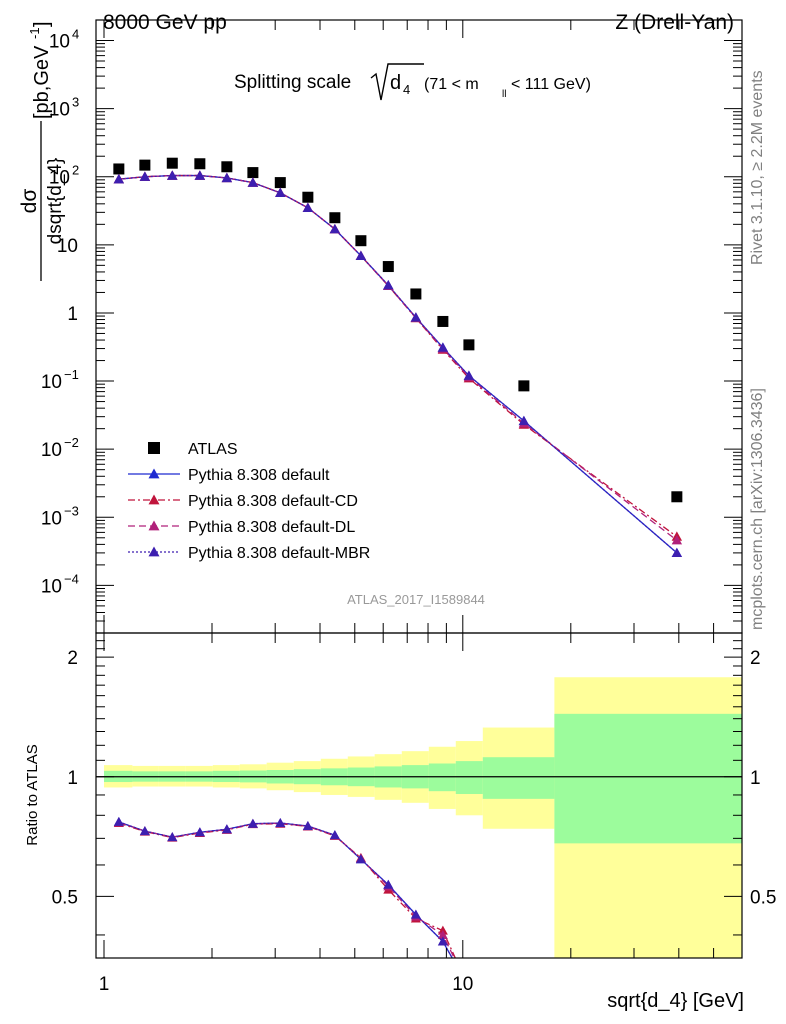 This screenshot has width=786, height=1024. I want to click on ratio-y-tick-label: 2, so click(72, 658).